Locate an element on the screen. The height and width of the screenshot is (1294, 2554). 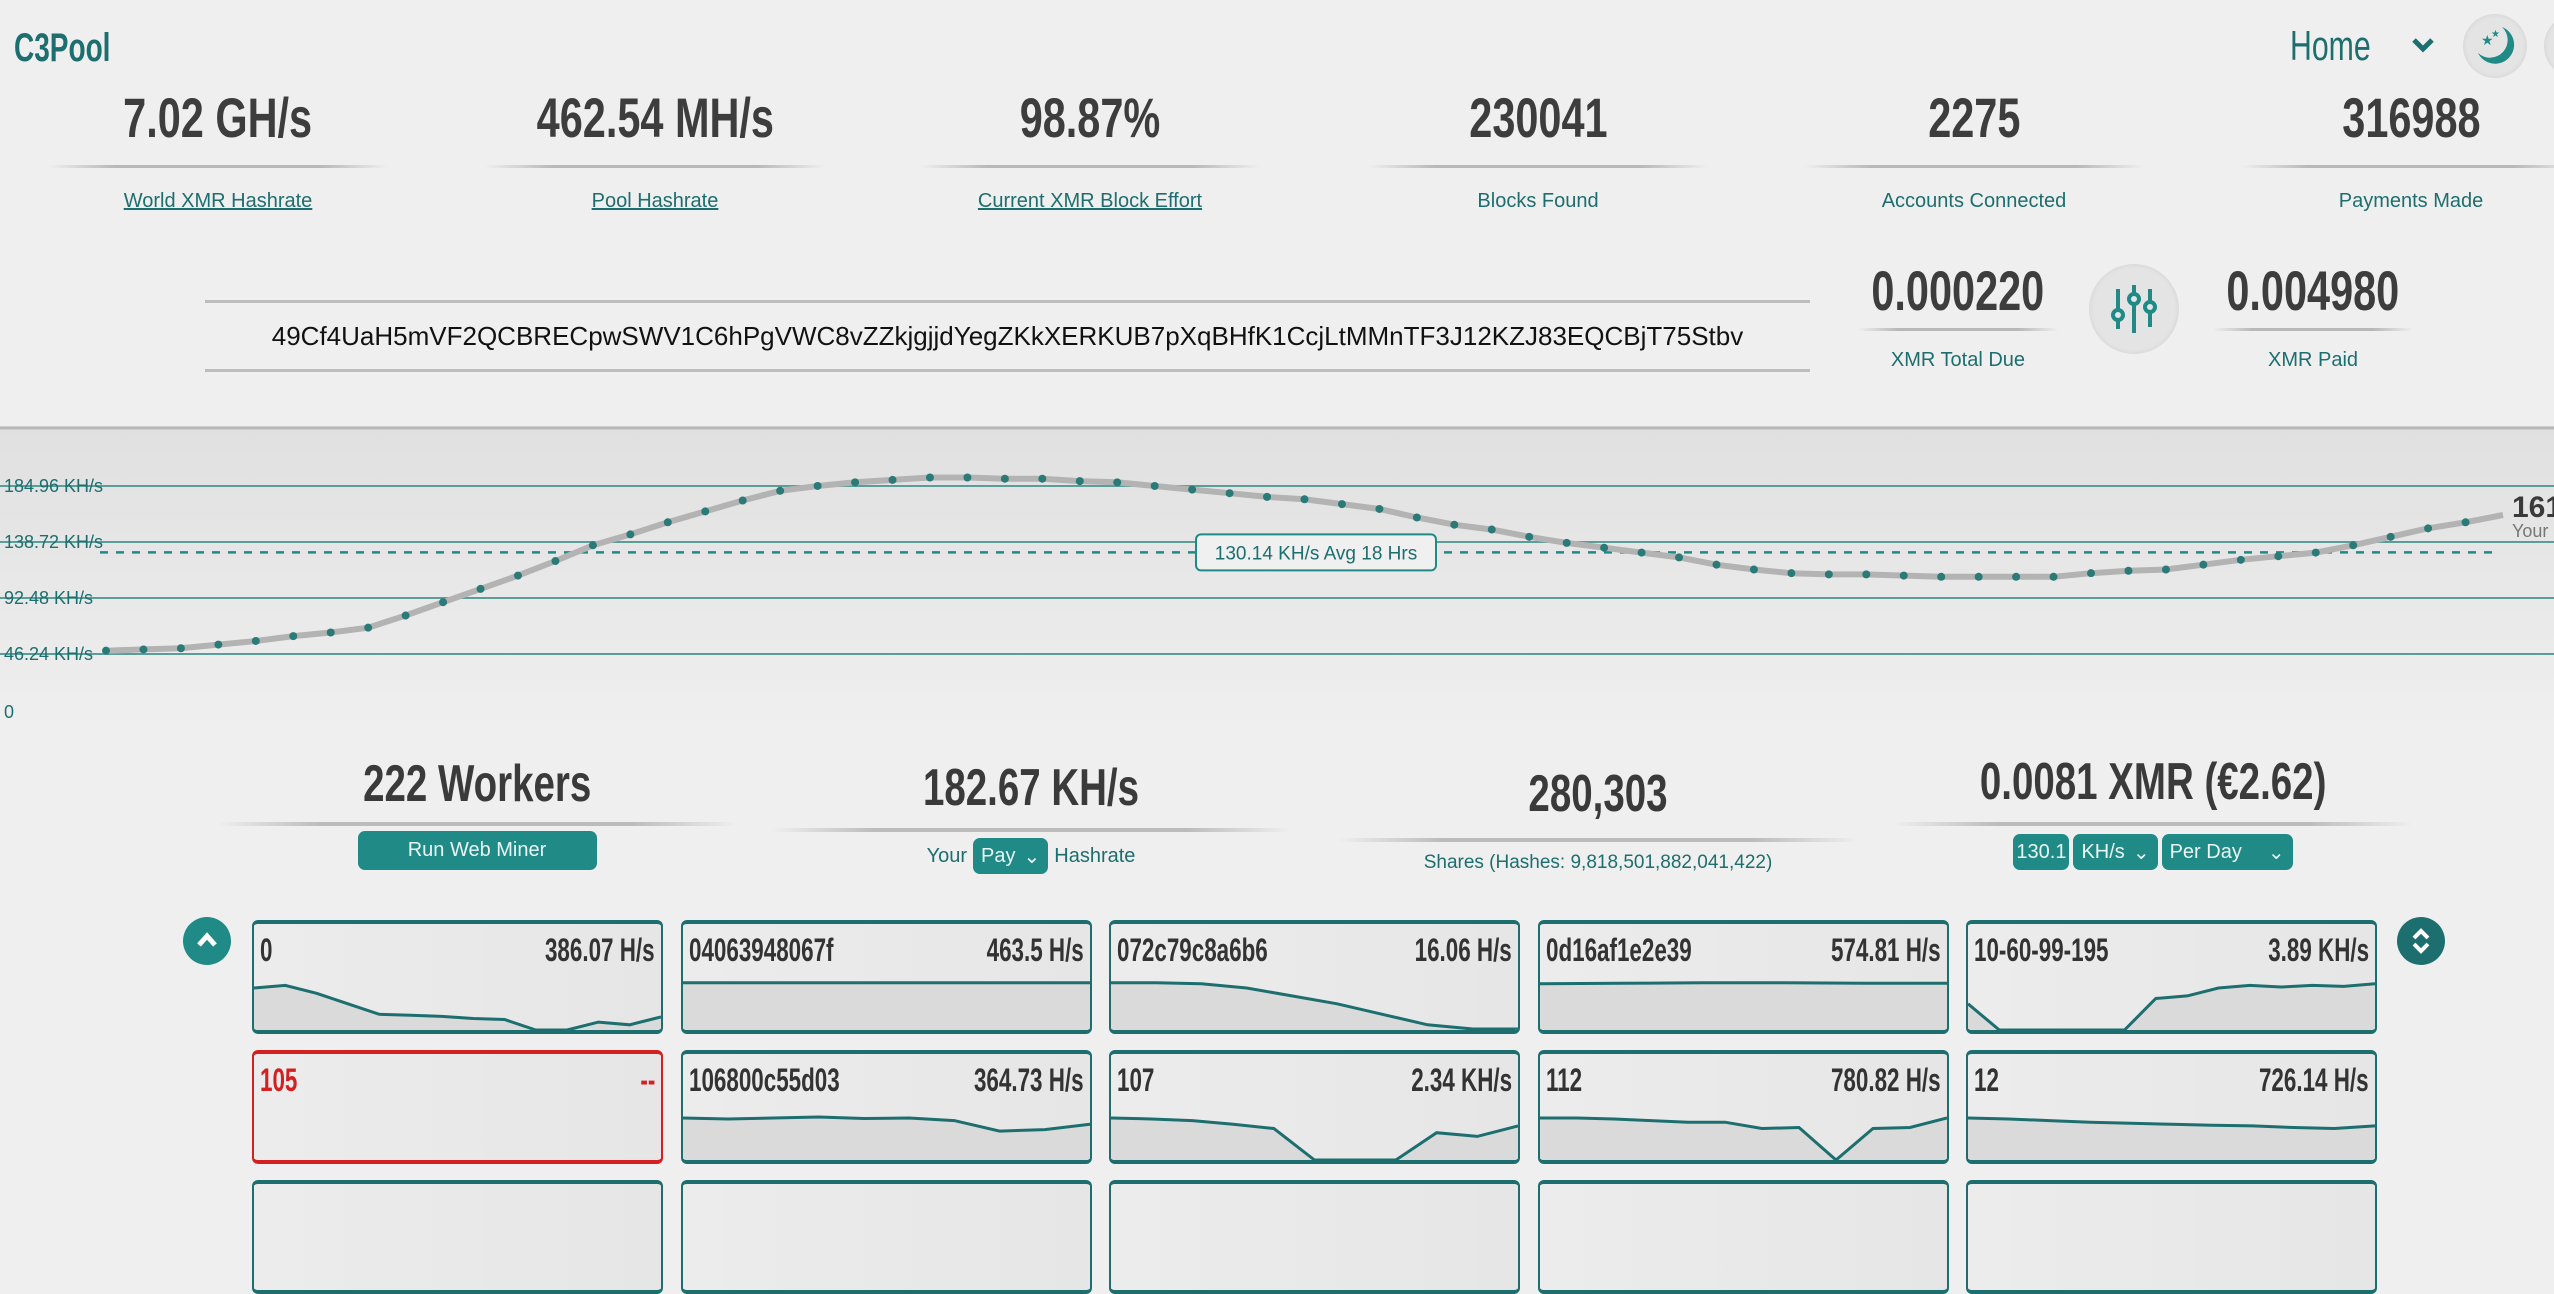
workers-summary: 222 Workers Run Web Miner is located at coordinates (477, 811).